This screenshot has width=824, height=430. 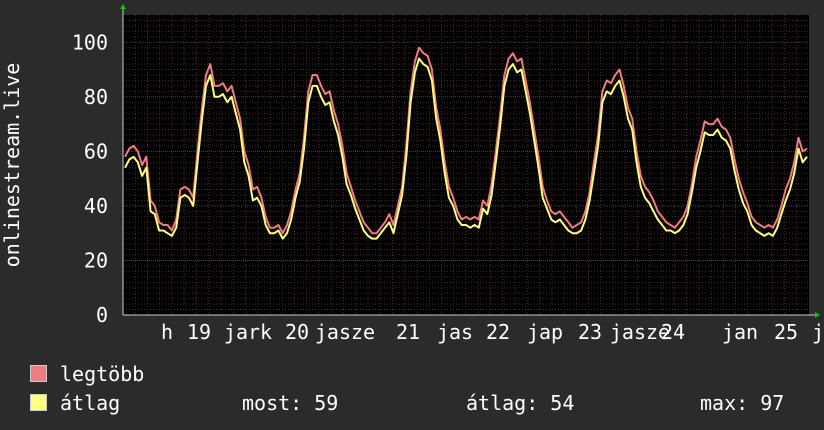 I want to click on x-tick-label: jark, so click(x=248, y=332).